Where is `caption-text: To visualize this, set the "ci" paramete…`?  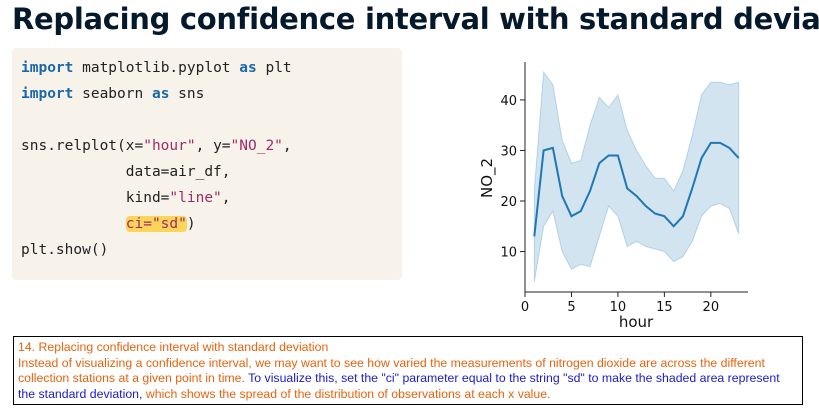 caption-text: To visualize this, set the "ci" paramete… is located at coordinates (399, 386).